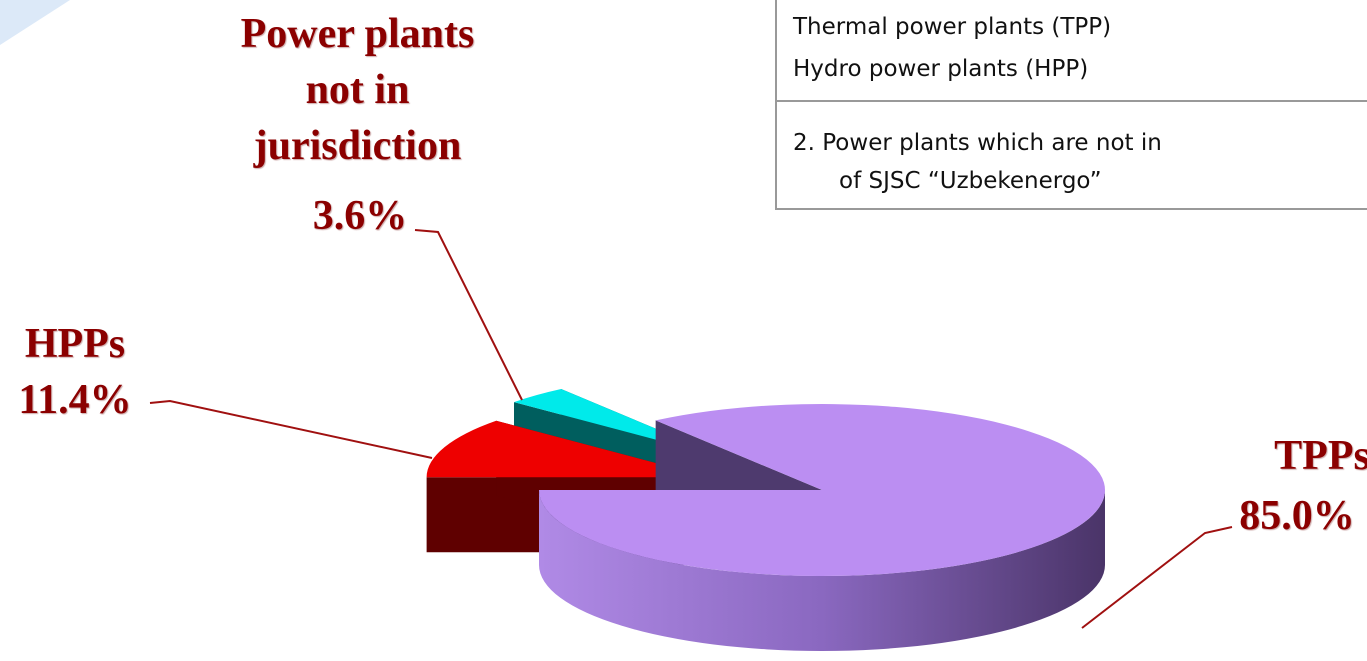 The height and width of the screenshot is (661, 1367). I want to click on slice-label: Power plants not in jurisdiction, so click(357, 90).